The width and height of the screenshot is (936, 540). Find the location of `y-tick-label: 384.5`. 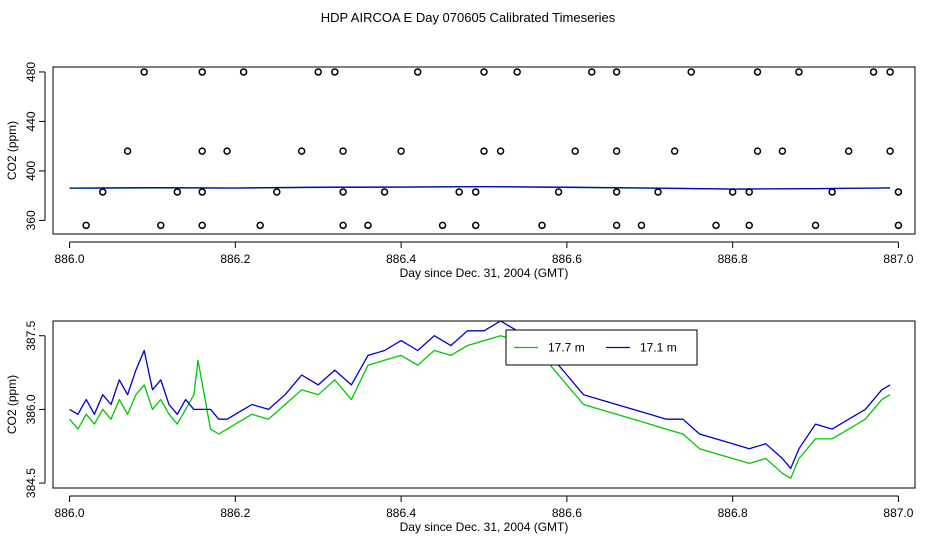

y-tick-label: 384.5 is located at coordinates (31, 483).